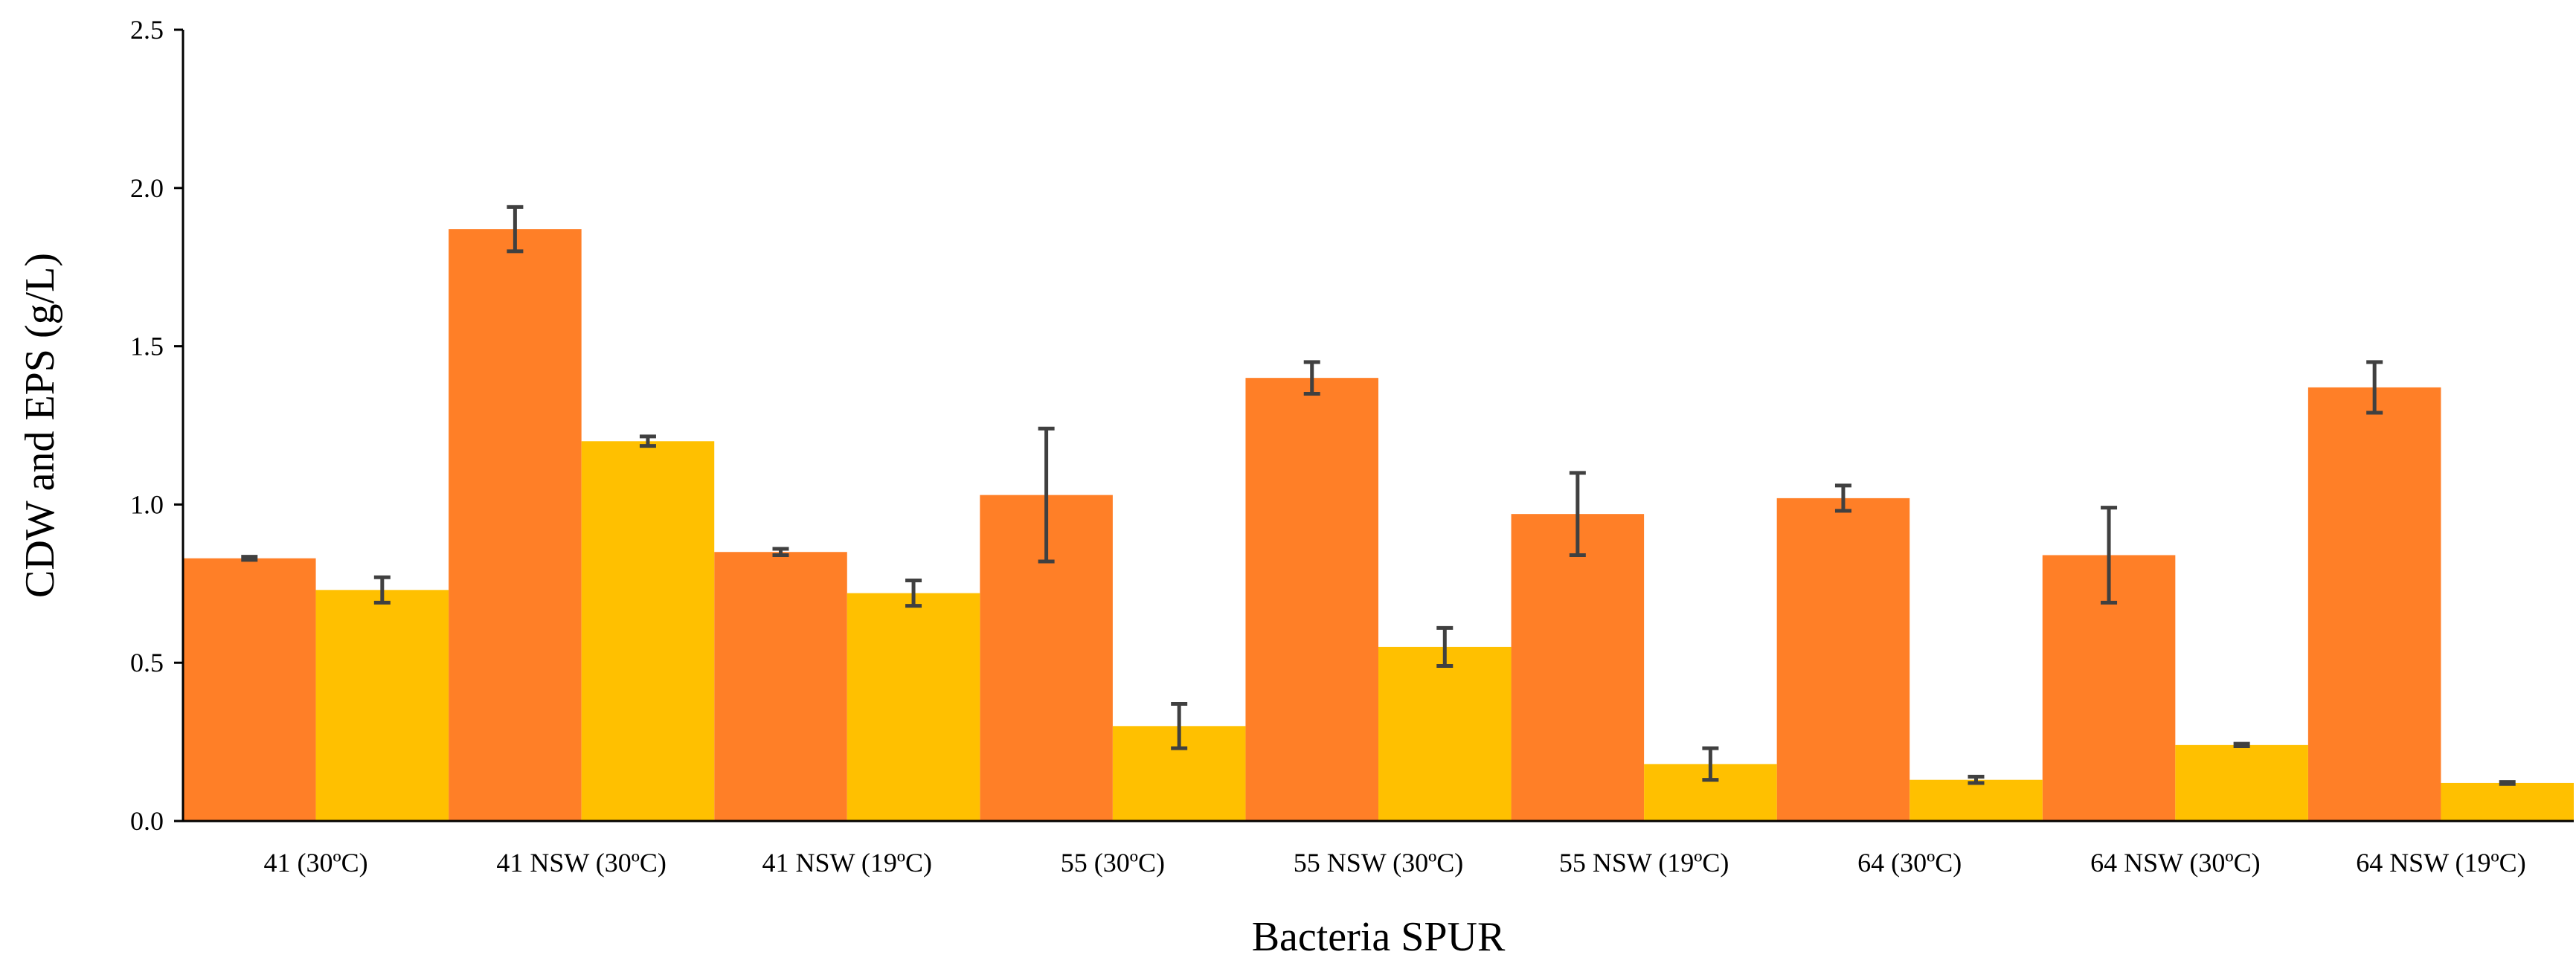  I want to click on y-tick-label: 1.5, so click(147, 346).